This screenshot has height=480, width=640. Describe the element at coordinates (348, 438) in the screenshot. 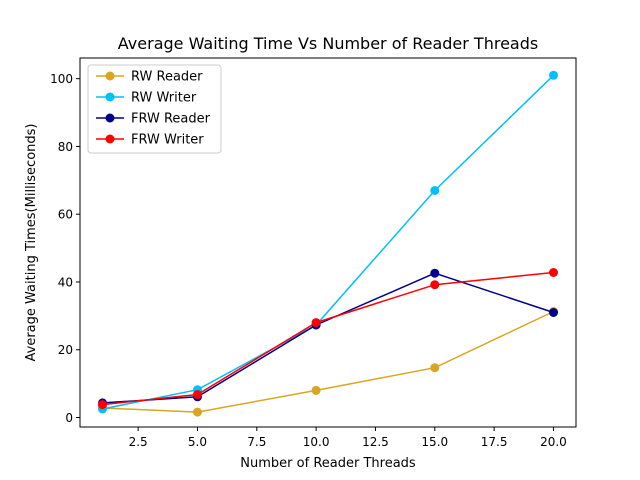

I see `x-axis: 2.5 5.0 7.5 10.0 12.5 15.0 17.5 20.0` at that location.